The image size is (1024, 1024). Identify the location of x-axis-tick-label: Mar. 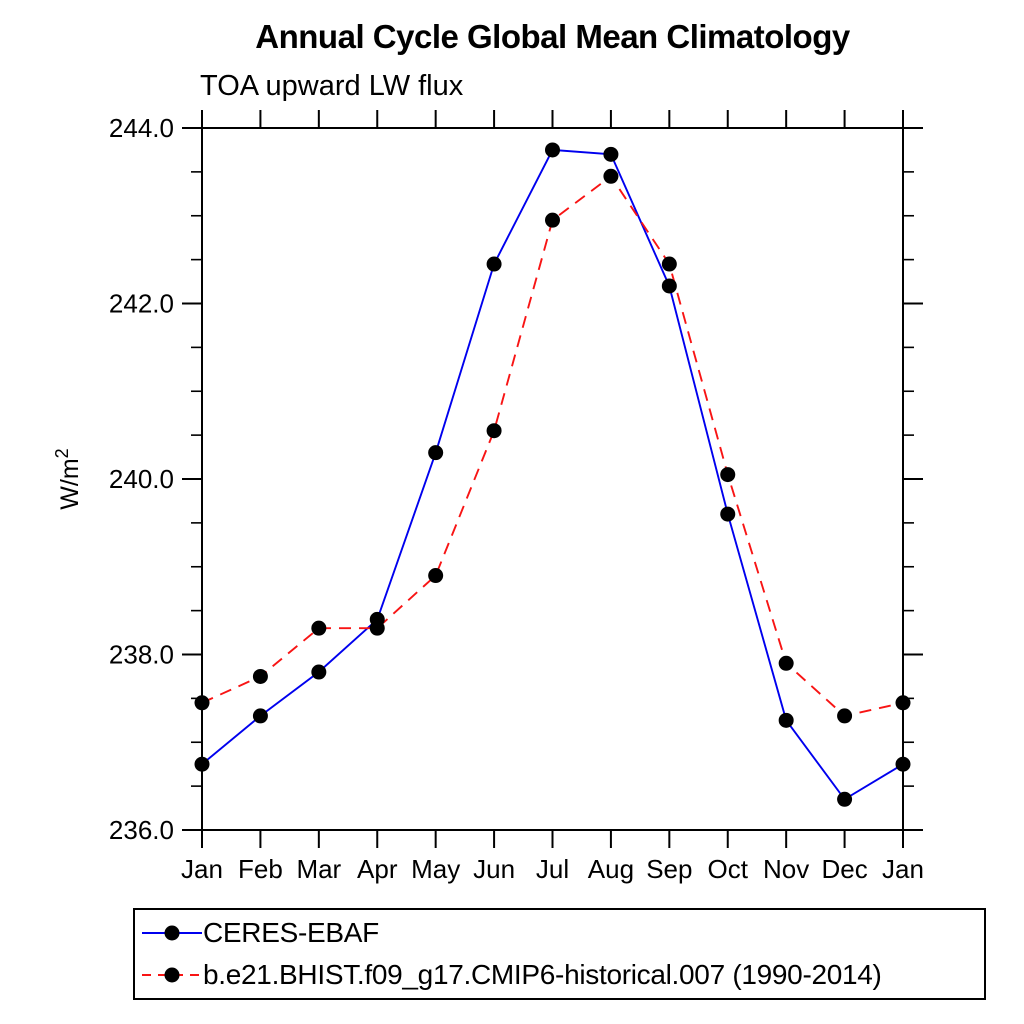
(318, 869).